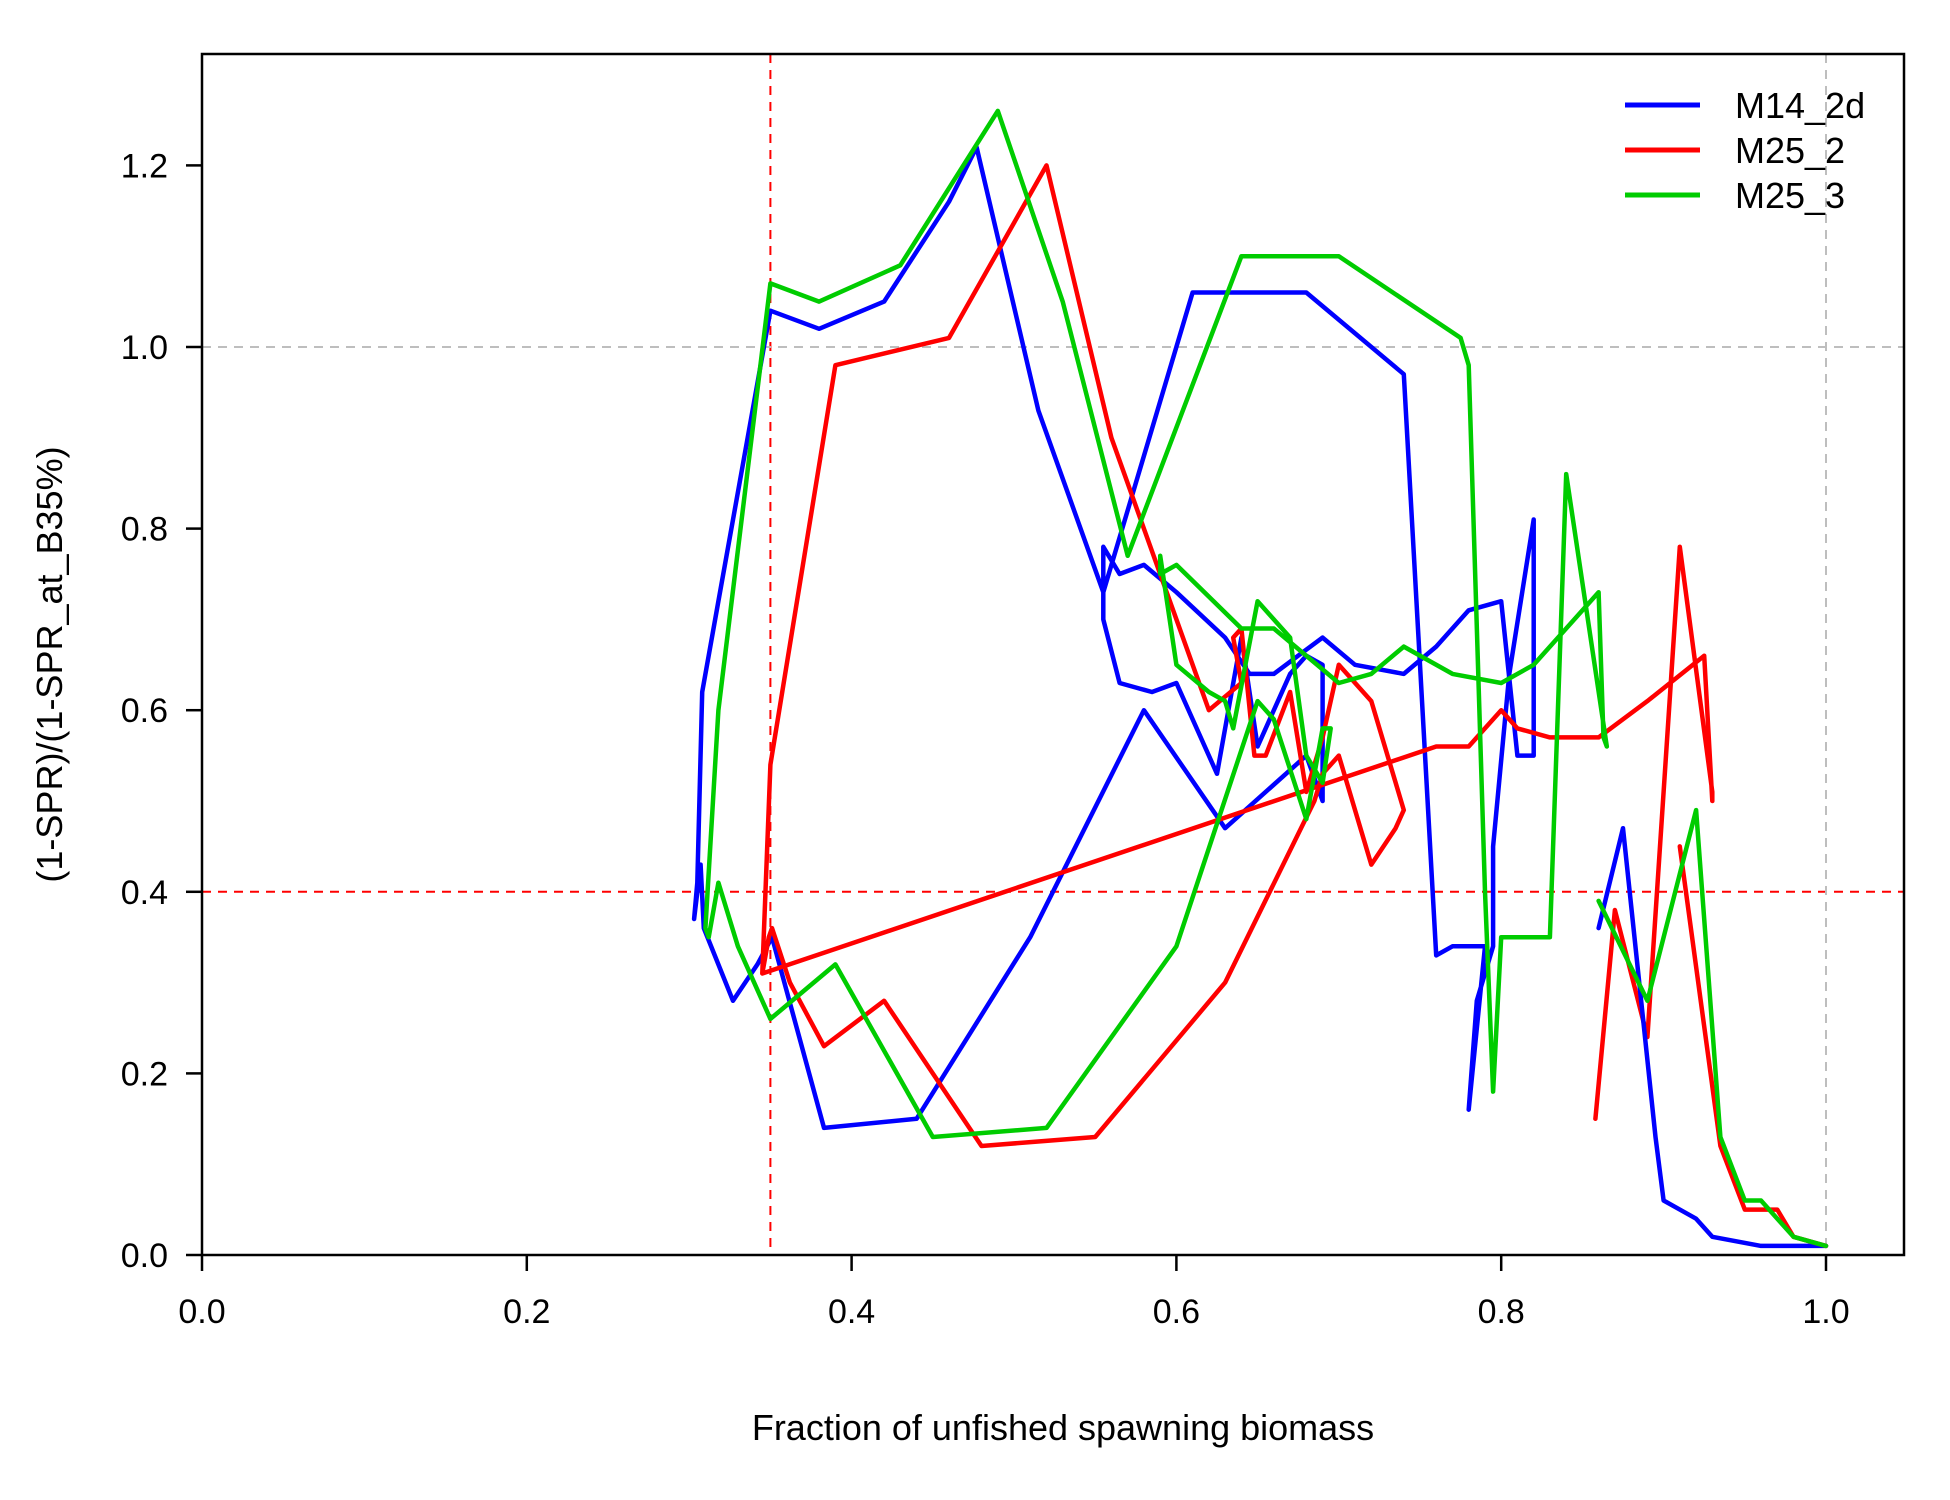 The height and width of the screenshot is (1500, 1950). Describe the element at coordinates (144, 1074) in the screenshot. I see `y-tick-label: 0.2` at that location.